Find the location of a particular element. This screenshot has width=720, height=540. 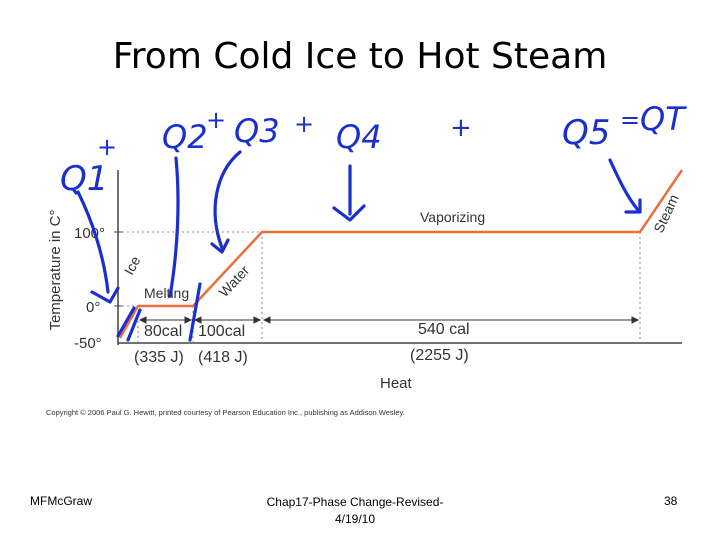

phase-label-water: Water is located at coordinates (233, 281).